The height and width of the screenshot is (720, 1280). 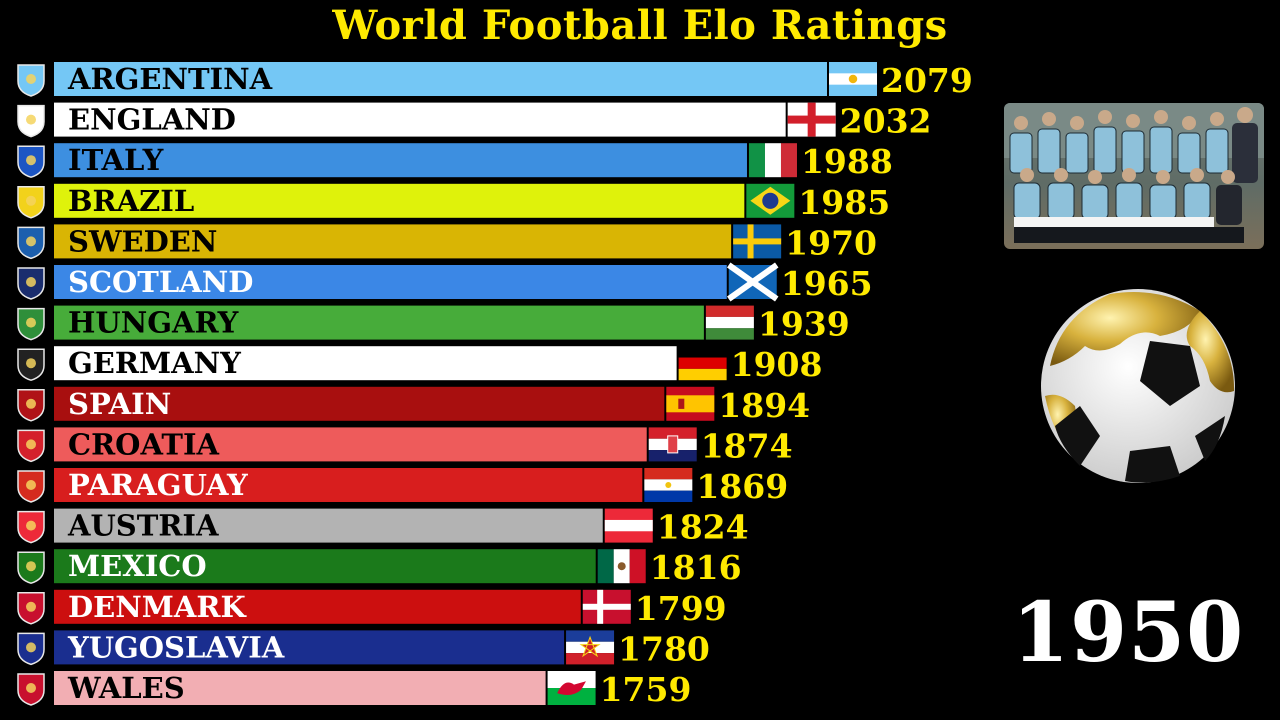 I want to click on yugoslavia-flag-icon, so click(x=590, y=647).